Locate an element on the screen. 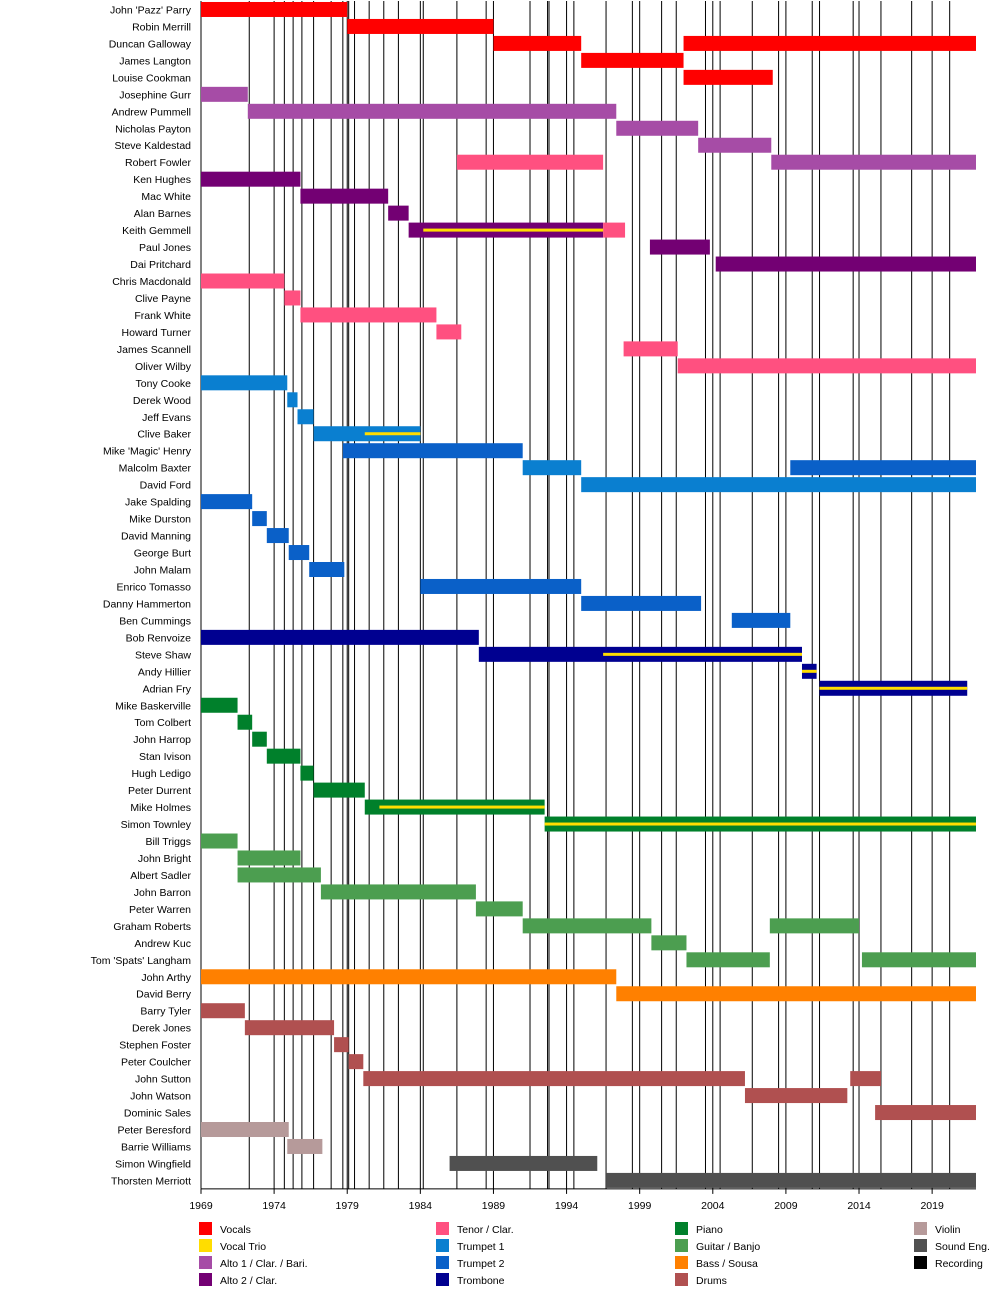 The width and height of the screenshot is (1000, 1300). x-tick-label-2014: 2014 is located at coordinates (859, 1206).